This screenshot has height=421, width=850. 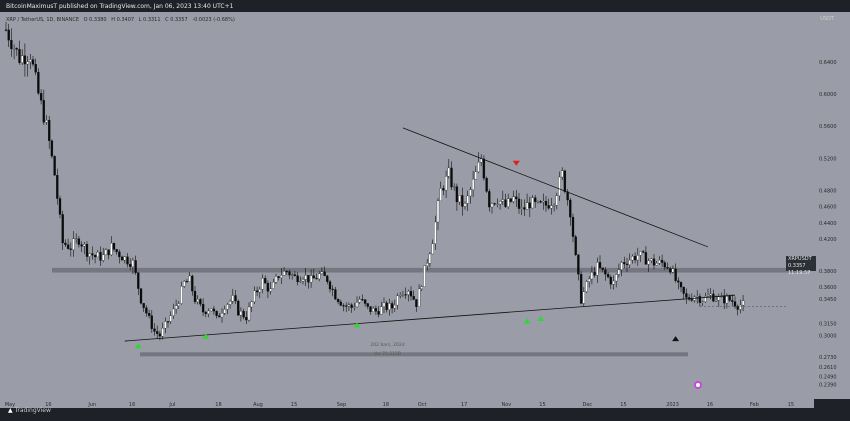 I want to click on brand-text: TradingView, so click(x=32, y=410).